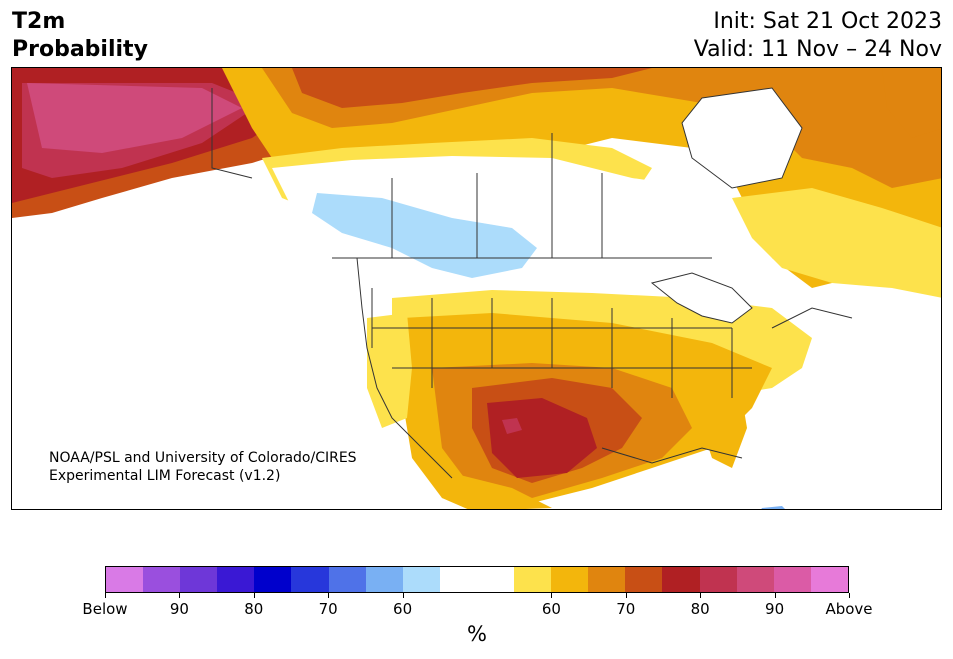 The height and width of the screenshot is (659, 953). I want to click on hudson-bay, so click(742, 138).